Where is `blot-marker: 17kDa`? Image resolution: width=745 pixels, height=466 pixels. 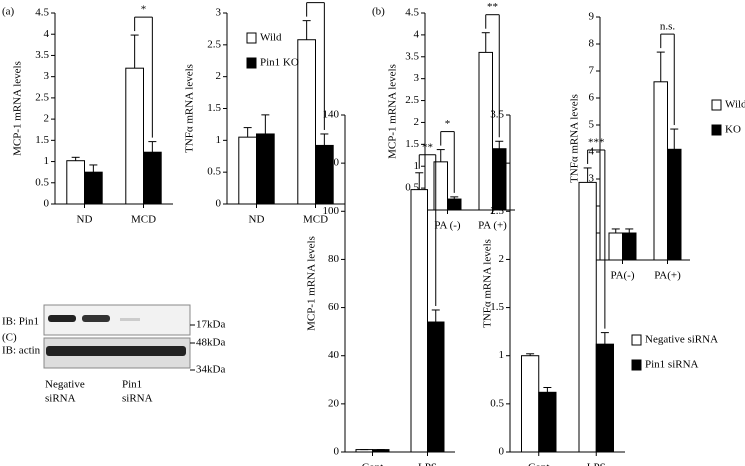
blot-marker: 17kDa is located at coordinates (210, 325).